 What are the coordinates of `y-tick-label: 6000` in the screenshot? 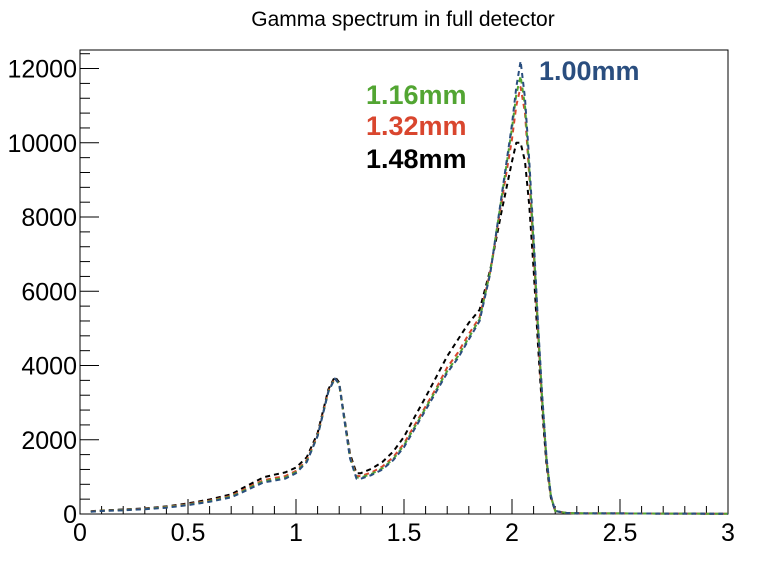 It's located at (49, 292).